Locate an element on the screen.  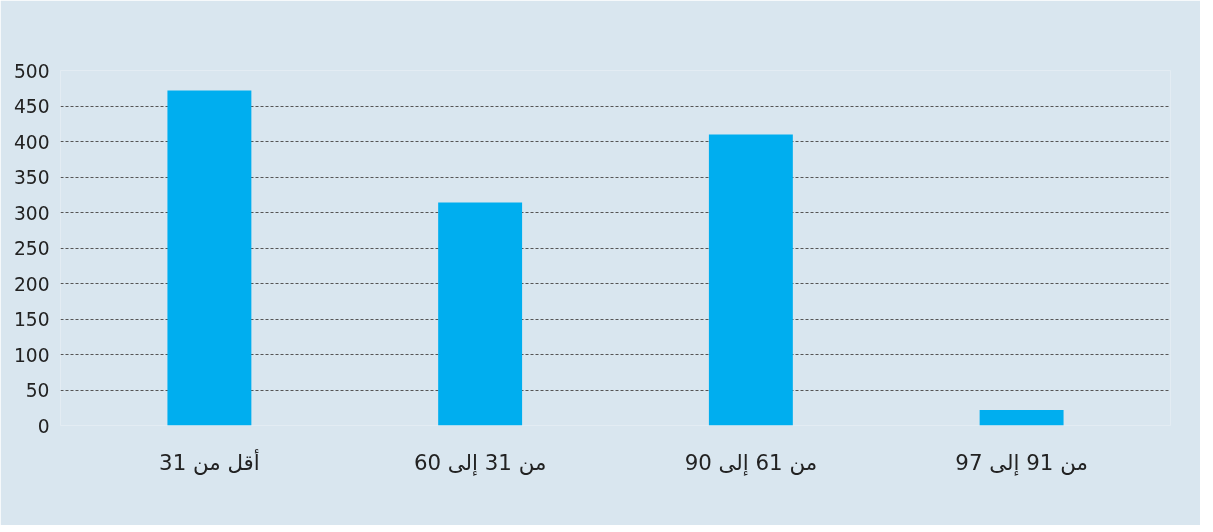
y-tick-label: 250 is located at coordinates (31, 248).